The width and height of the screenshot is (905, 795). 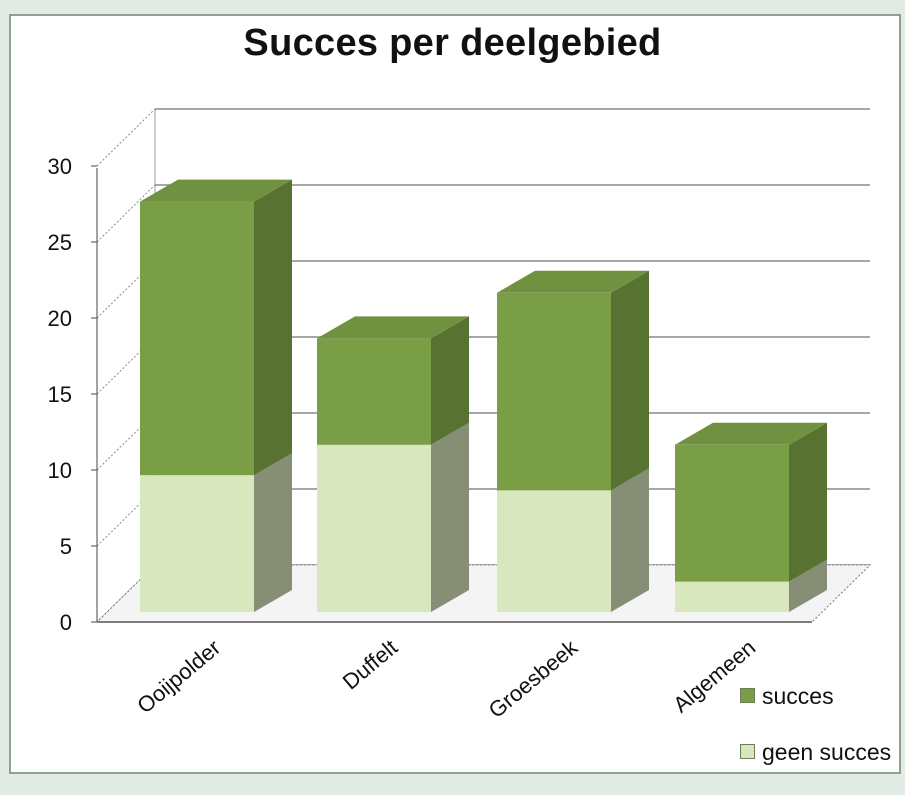 I want to click on bar-front-duffelt-geen-succes, so click(x=374, y=528).